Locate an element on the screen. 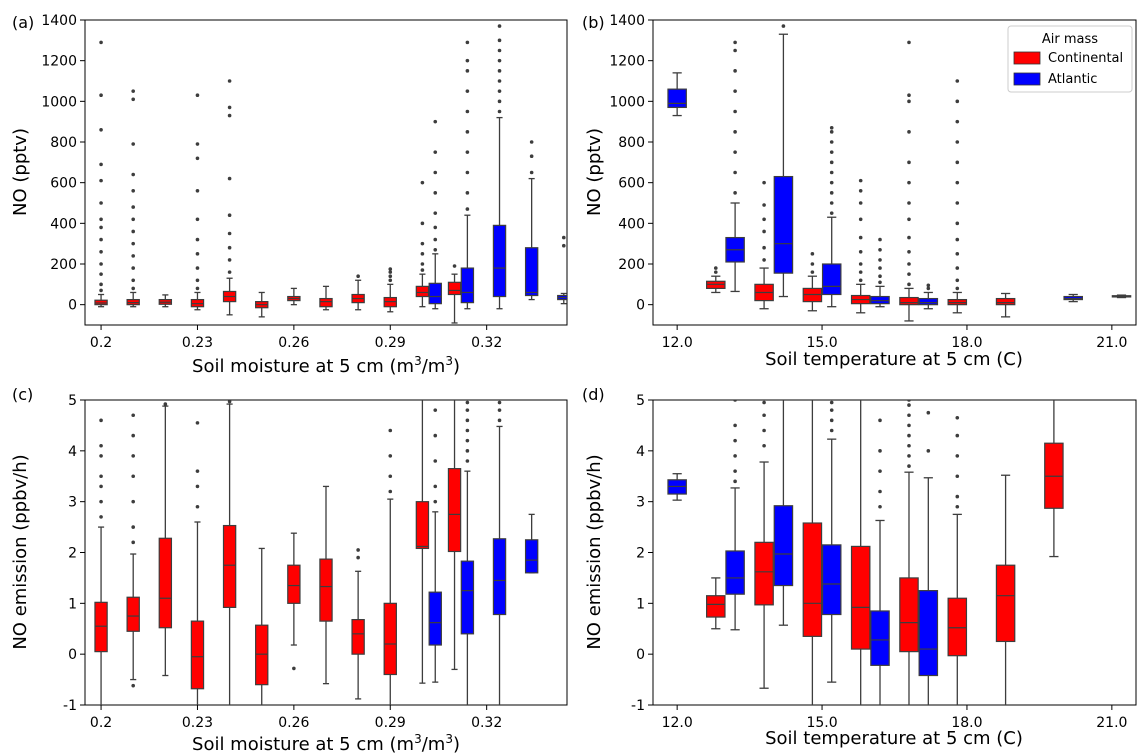  x-axis-label: Soil temperature at 5 cm (C) is located at coordinates (894, 359).